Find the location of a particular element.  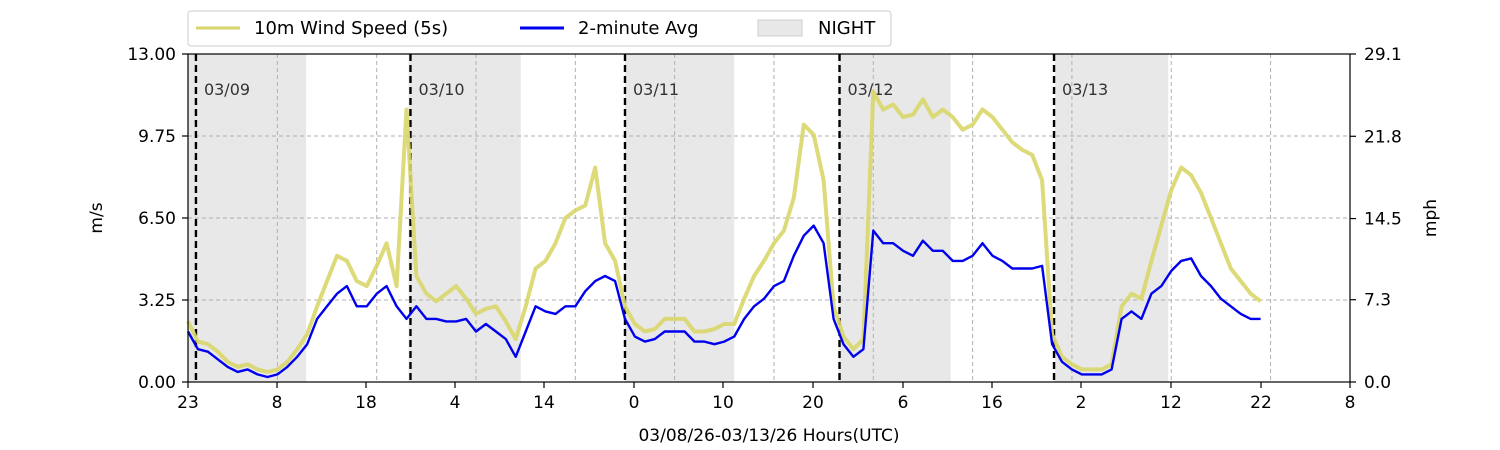

x-tick-label: 2 is located at coordinates (1081, 403).